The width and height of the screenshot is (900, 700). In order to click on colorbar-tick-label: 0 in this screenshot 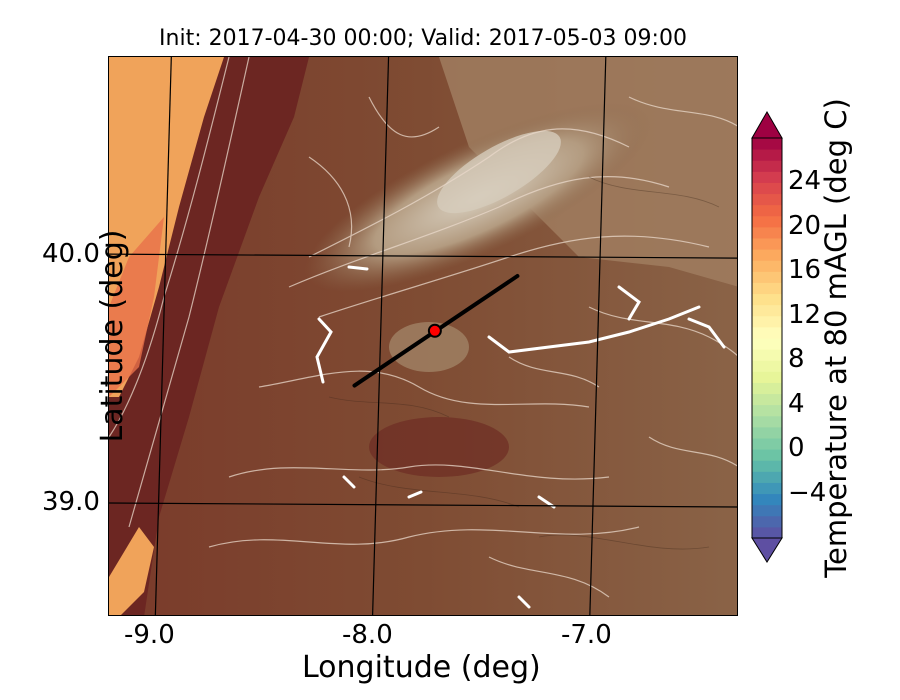, I will do `click(796, 448)`.